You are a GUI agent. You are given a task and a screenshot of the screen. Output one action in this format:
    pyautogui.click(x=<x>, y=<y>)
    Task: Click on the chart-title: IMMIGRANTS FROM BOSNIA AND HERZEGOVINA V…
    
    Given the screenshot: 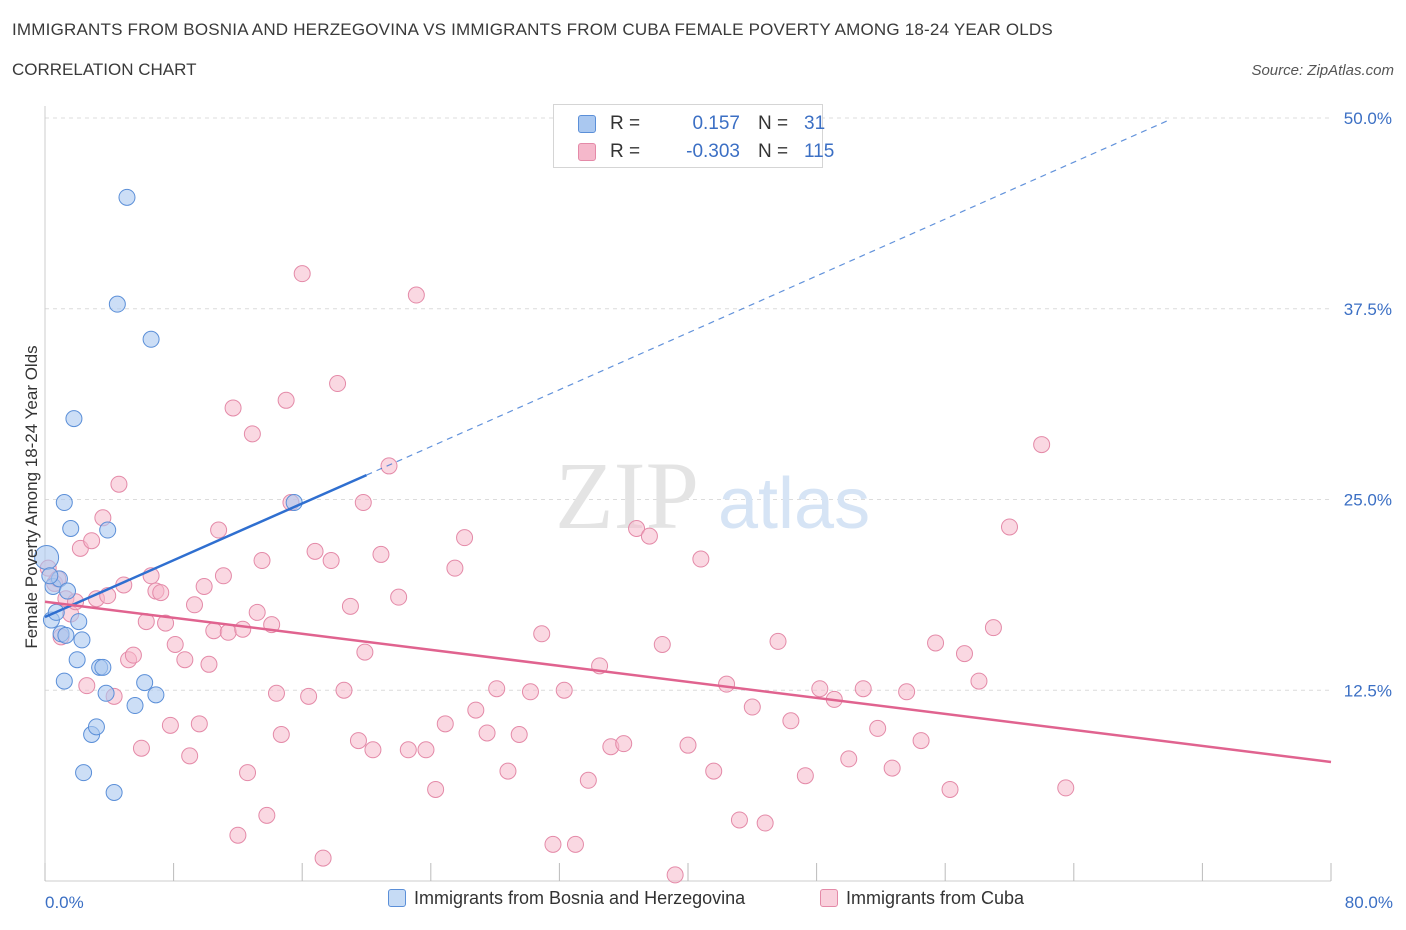 What is the action you would take?
    pyautogui.click(x=532, y=29)
    